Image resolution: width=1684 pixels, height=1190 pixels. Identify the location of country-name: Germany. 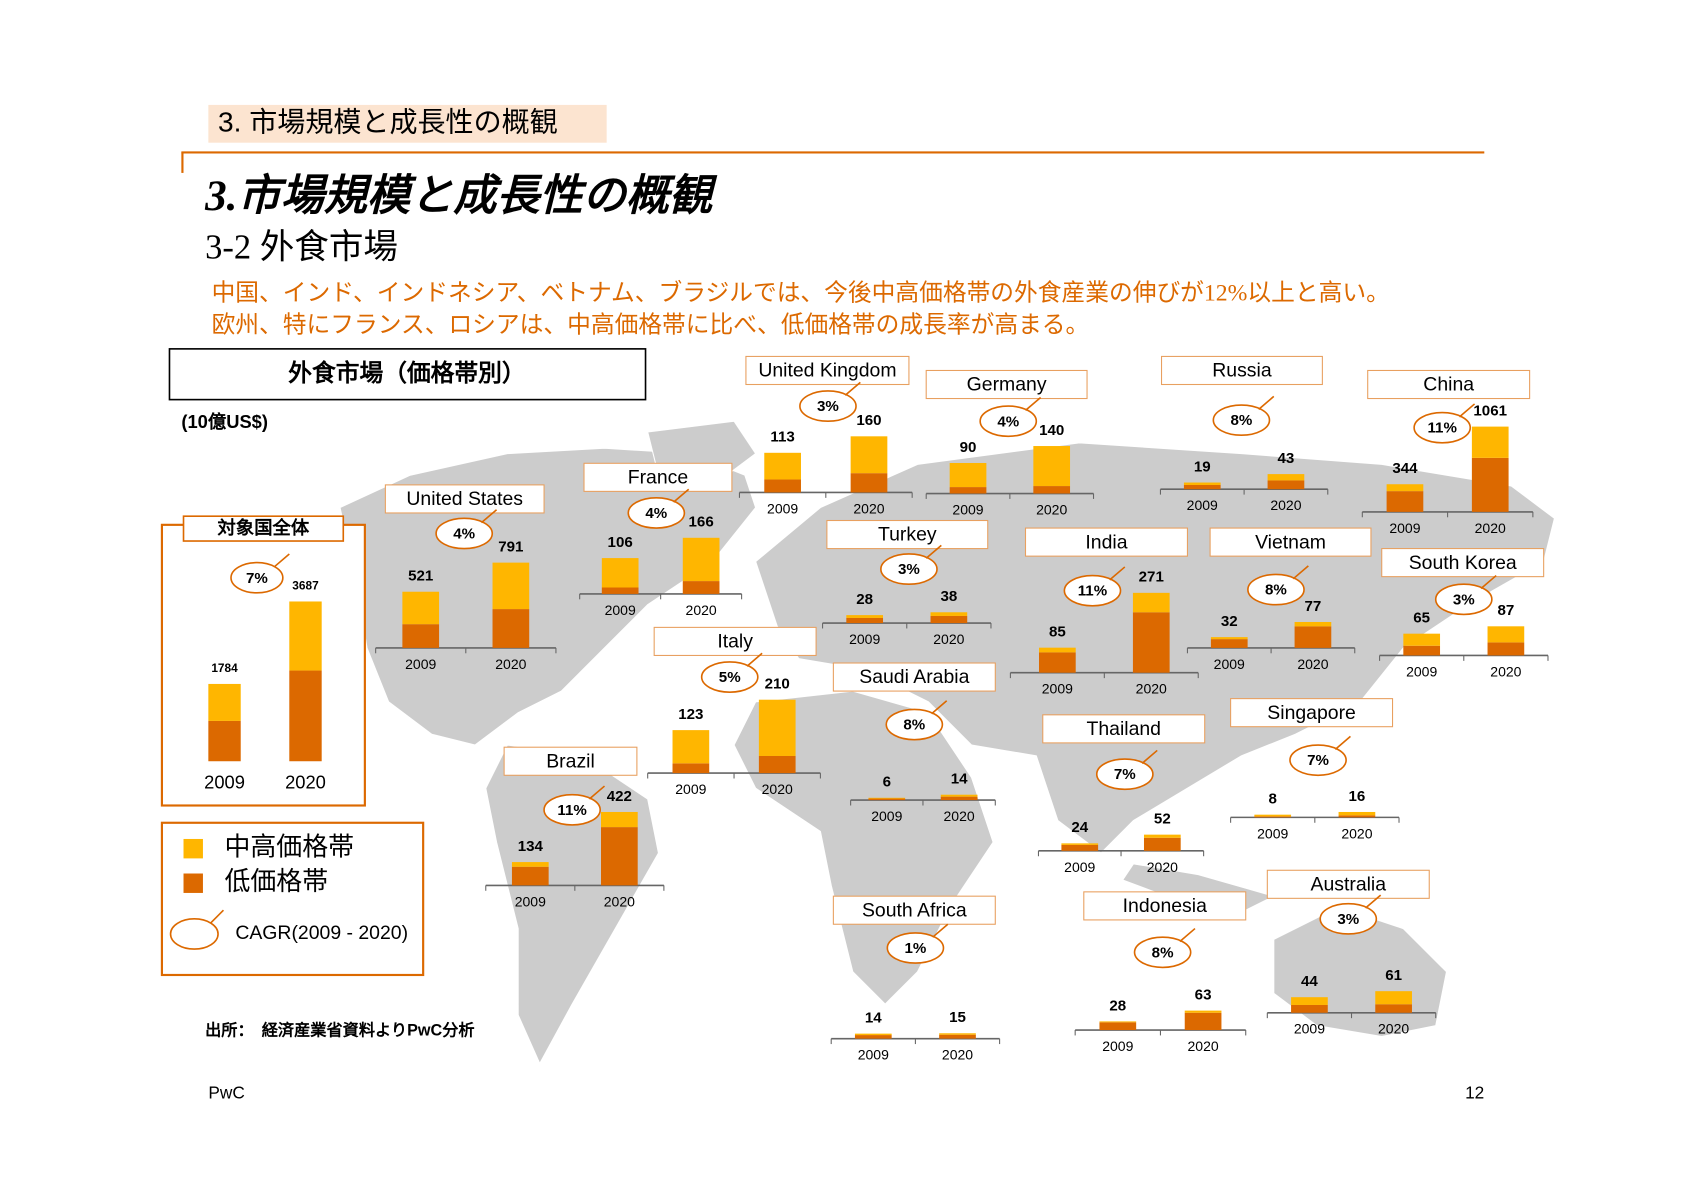
(1007, 385).